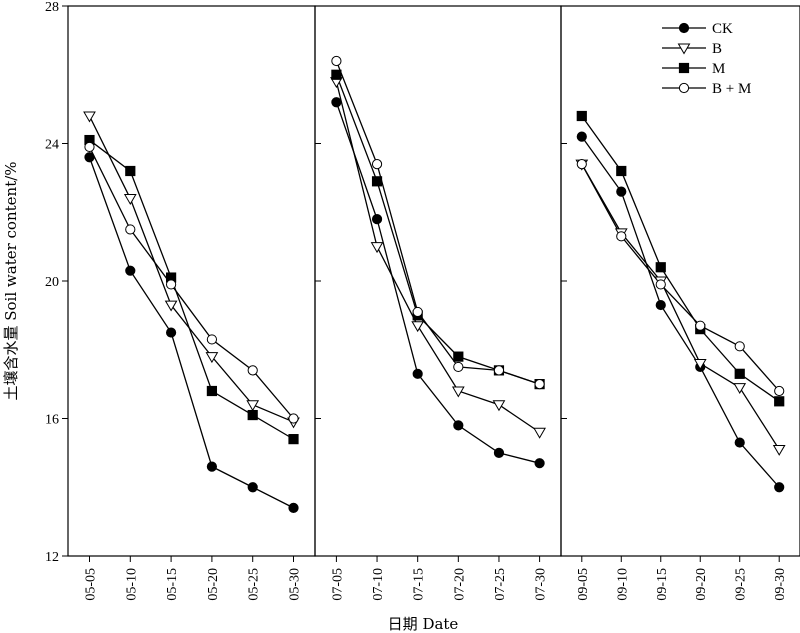  I want to click on x-tick-label: 07-25, so click(500, 584).